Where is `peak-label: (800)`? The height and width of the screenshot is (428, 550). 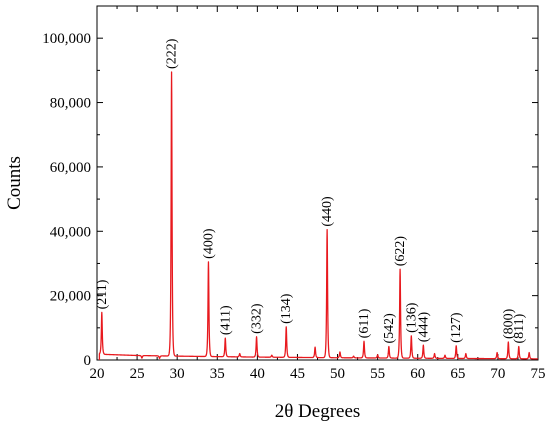
peak-label: (800) is located at coordinates (508, 323).